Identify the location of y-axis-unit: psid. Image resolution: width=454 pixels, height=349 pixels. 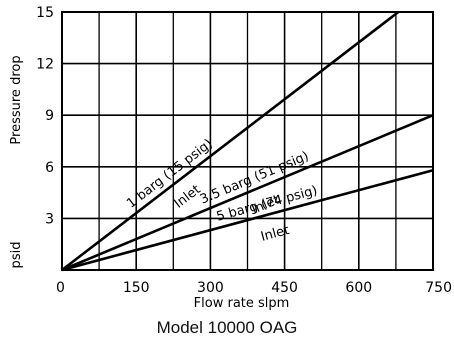
(16, 255).